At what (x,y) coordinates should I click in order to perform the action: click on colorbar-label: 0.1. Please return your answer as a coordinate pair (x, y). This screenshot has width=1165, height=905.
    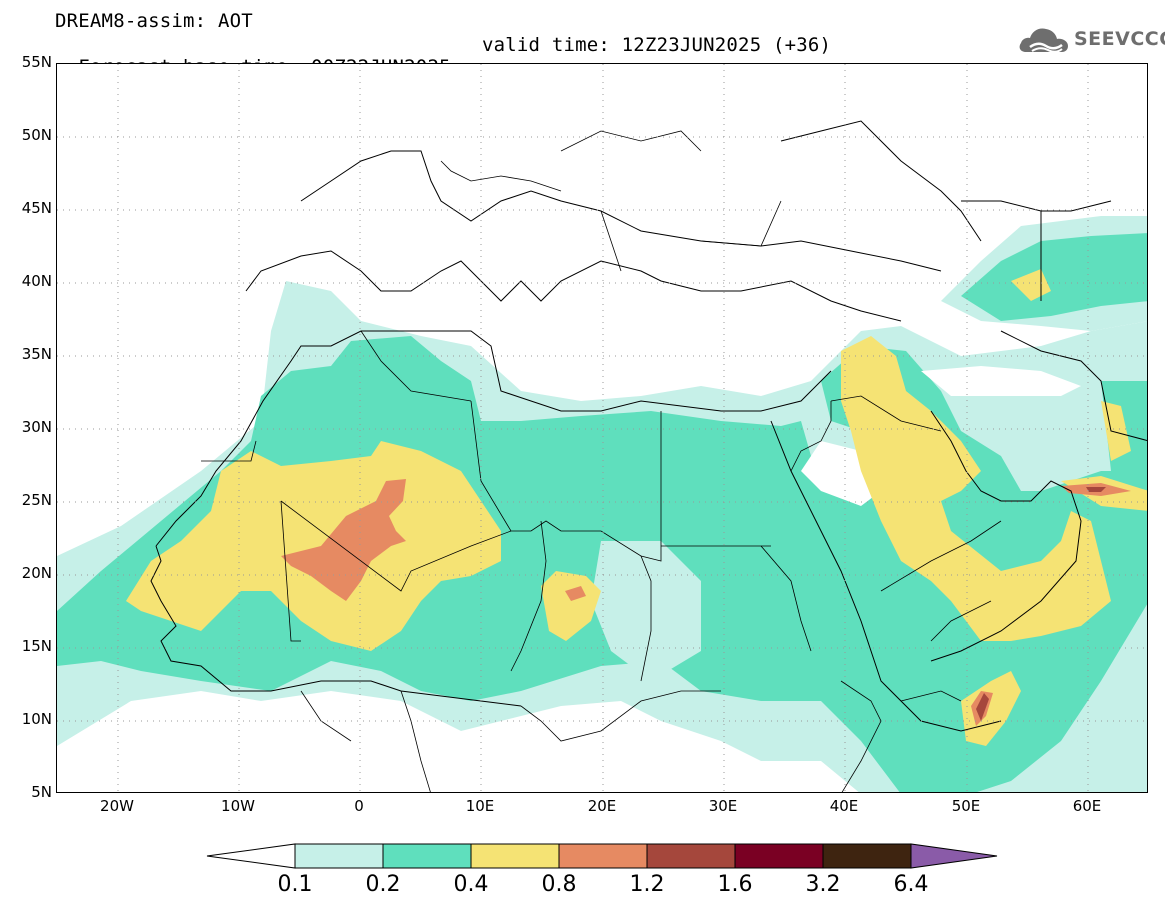
    Looking at the image, I should click on (295, 884).